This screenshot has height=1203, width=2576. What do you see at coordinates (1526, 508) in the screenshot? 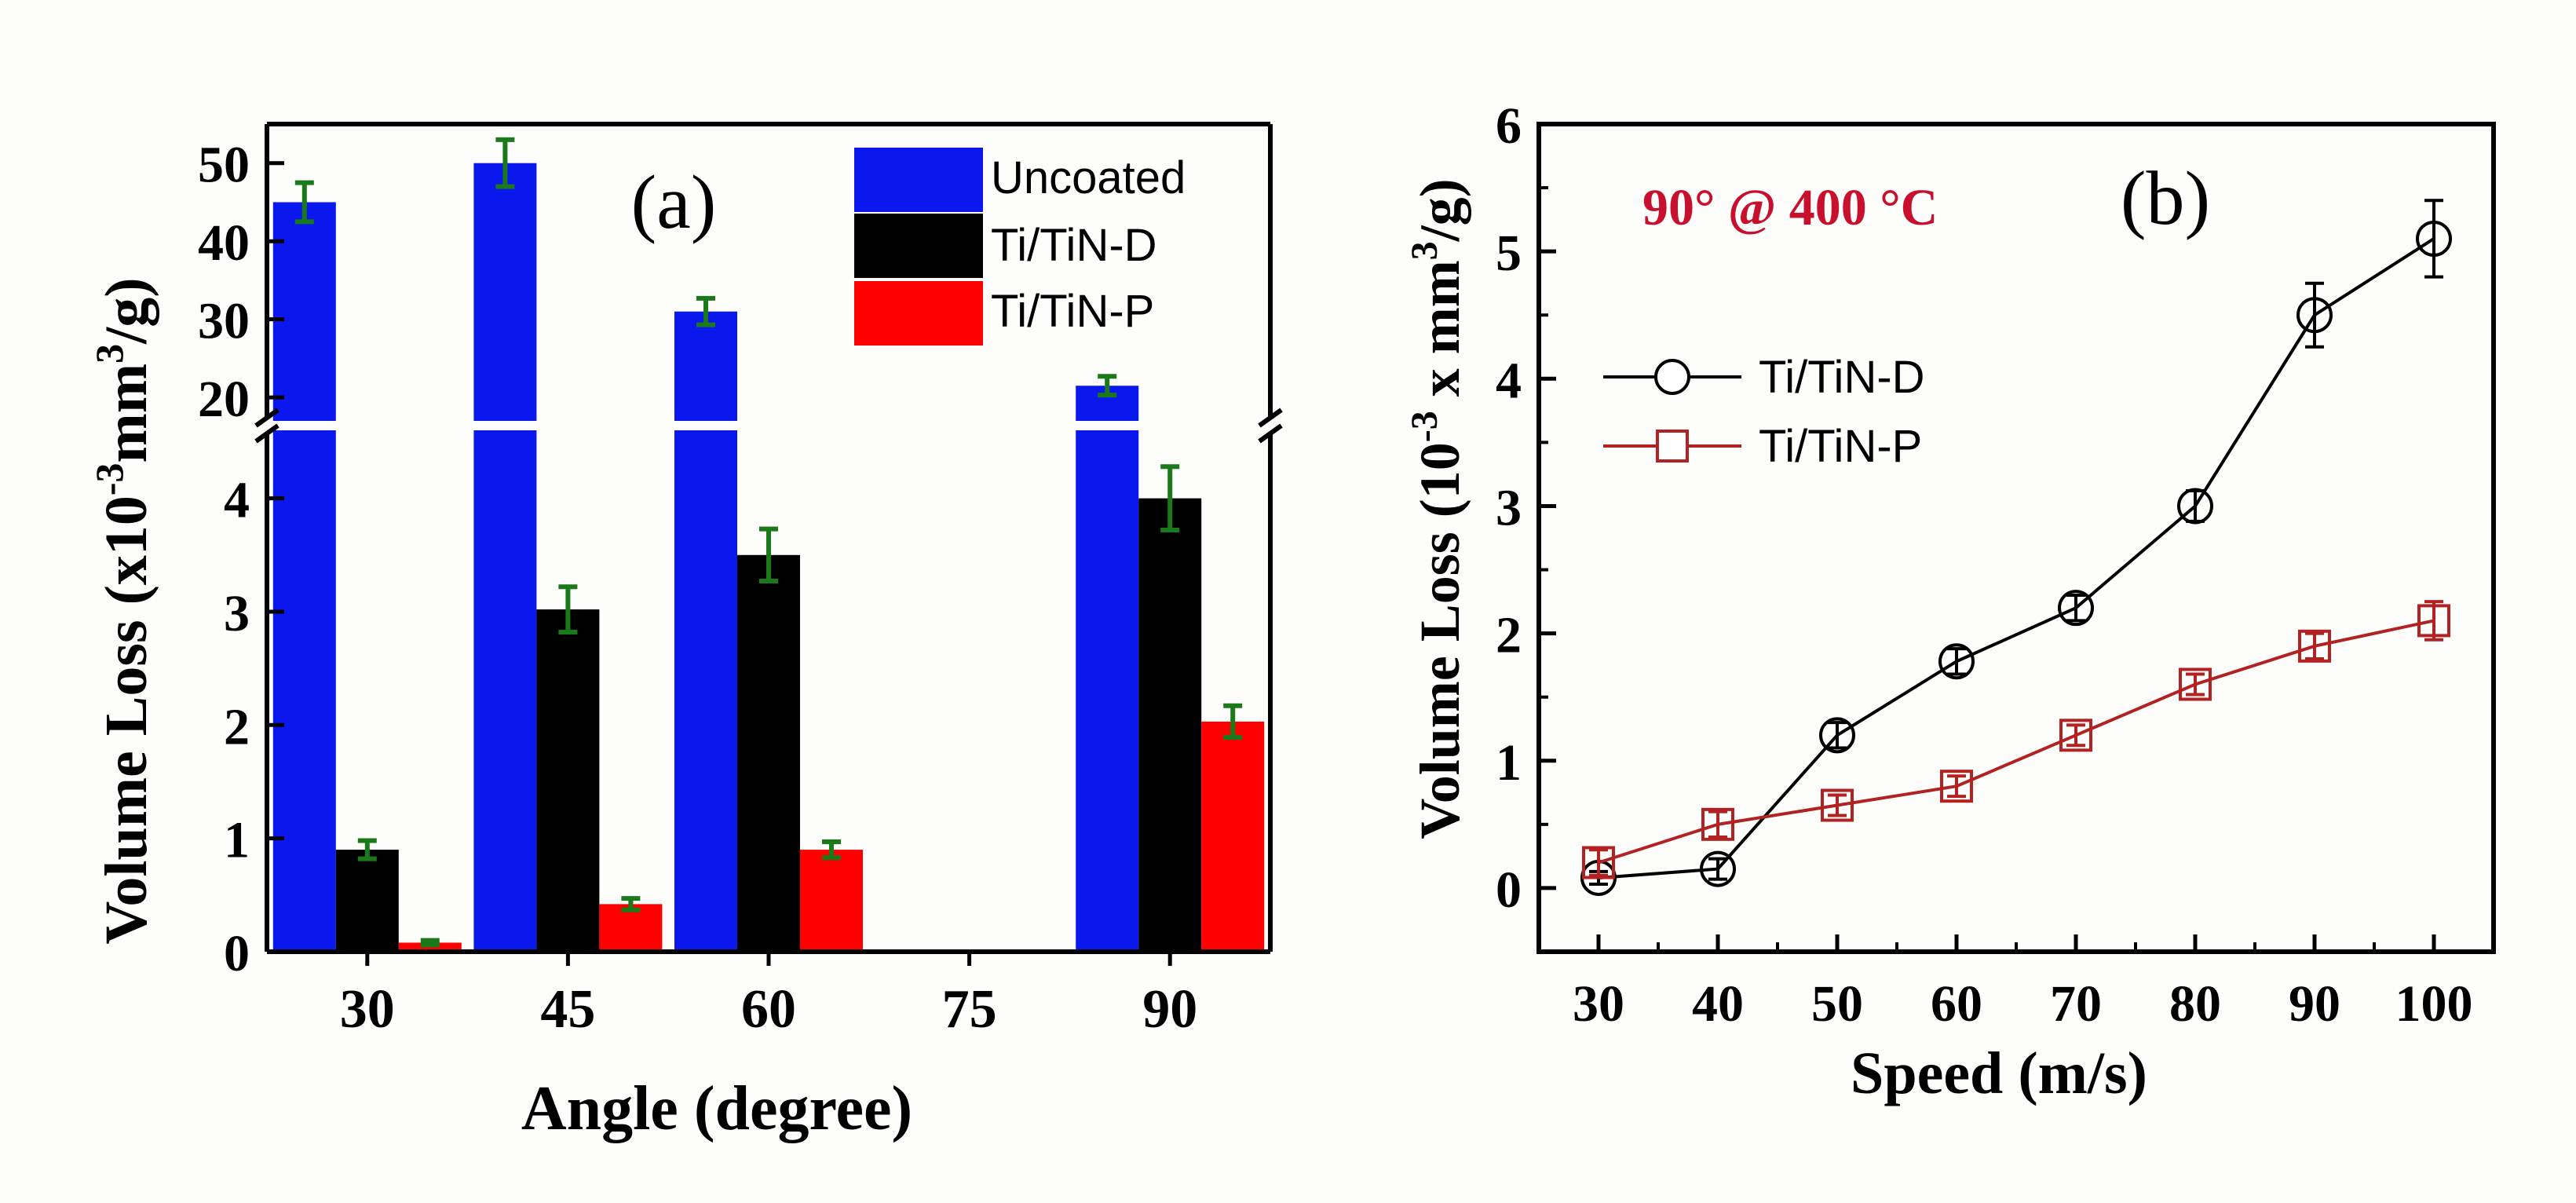
I see `panel-b-y-ticks: 0 1 2 3 4 5 6` at bounding box center [1526, 508].